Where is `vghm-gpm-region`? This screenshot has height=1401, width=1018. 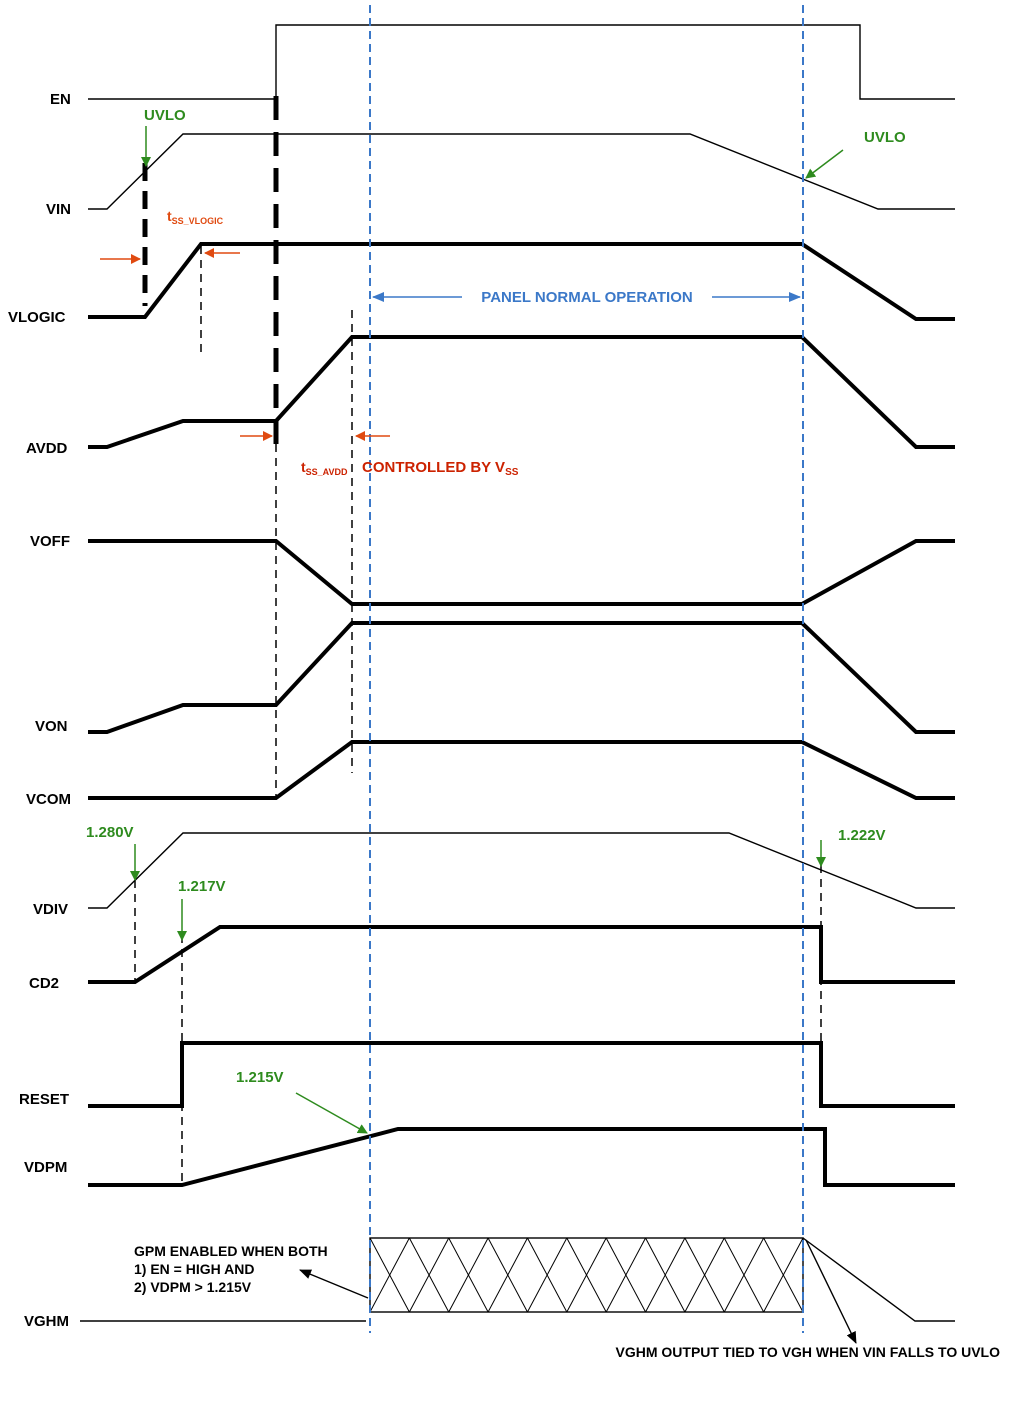
vghm-gpm-region is located at coordinates (586, 1275).